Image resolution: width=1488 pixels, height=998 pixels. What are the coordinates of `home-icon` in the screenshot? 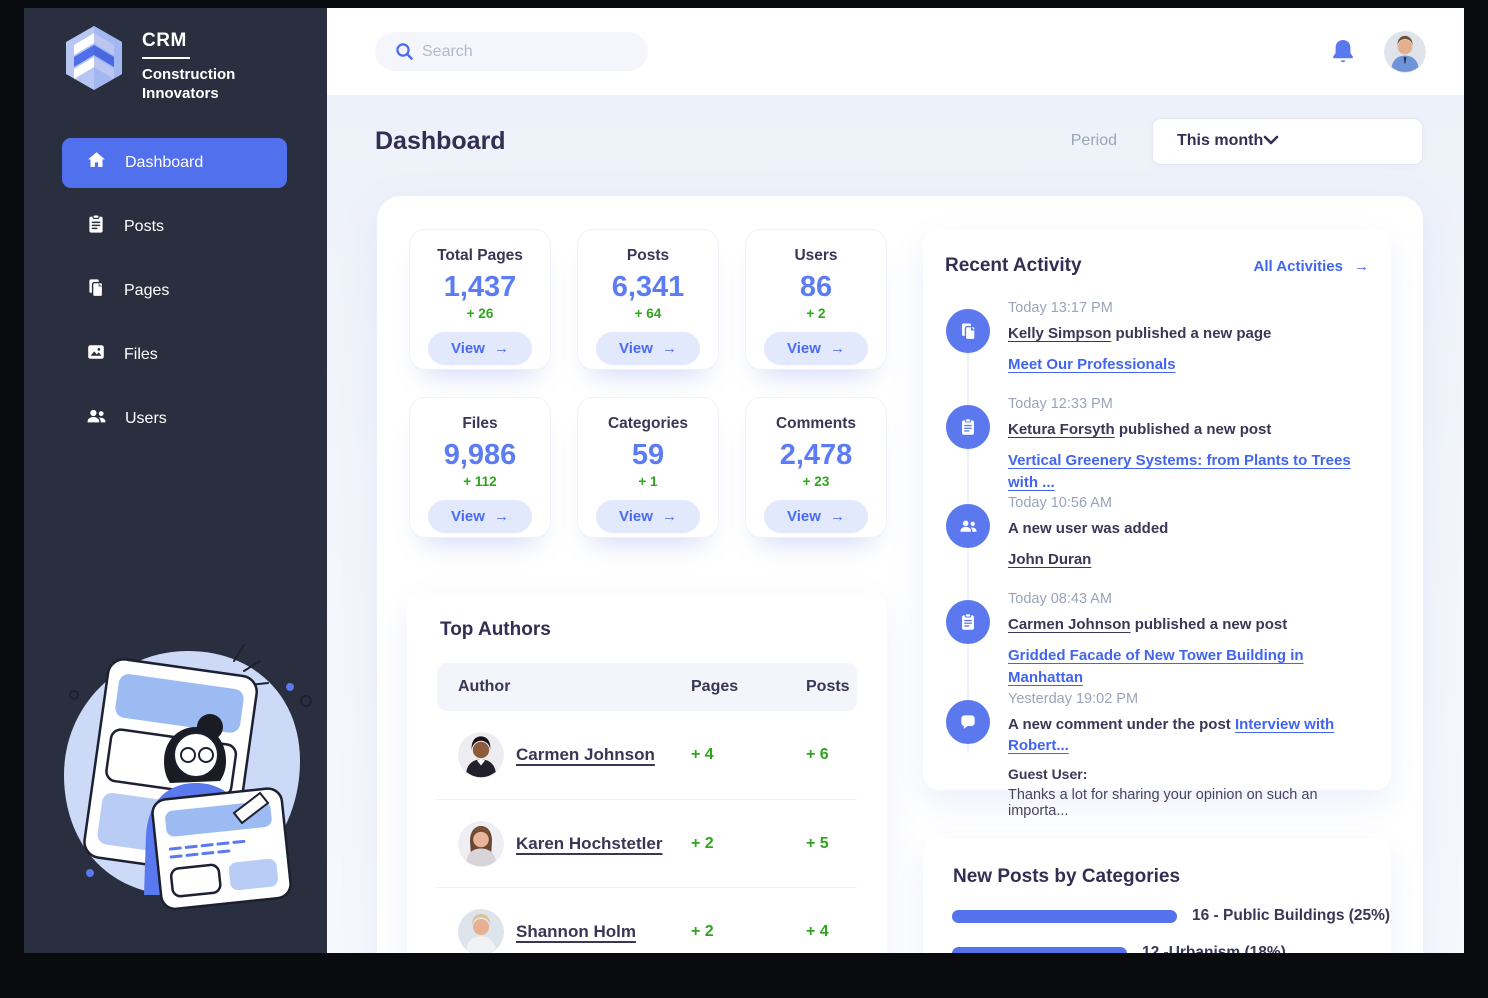 It's located at (96, 162).